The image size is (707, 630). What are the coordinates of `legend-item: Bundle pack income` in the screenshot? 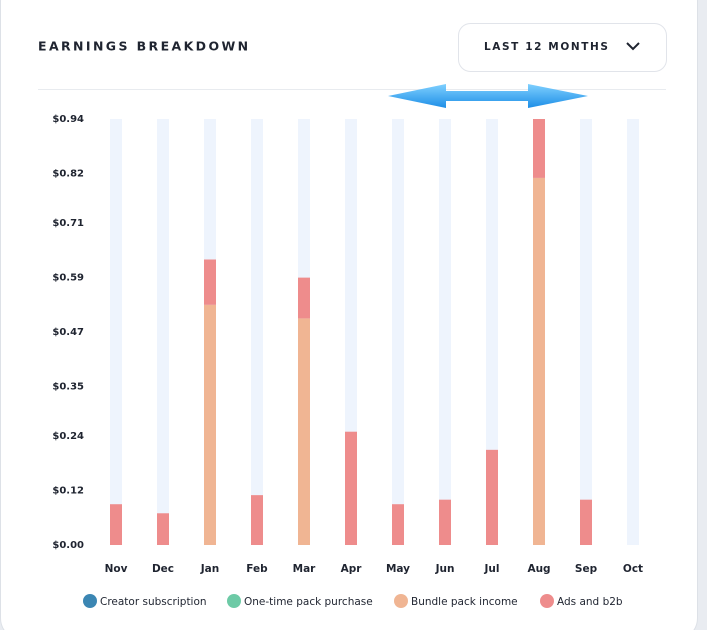 It's located at (456, 601).